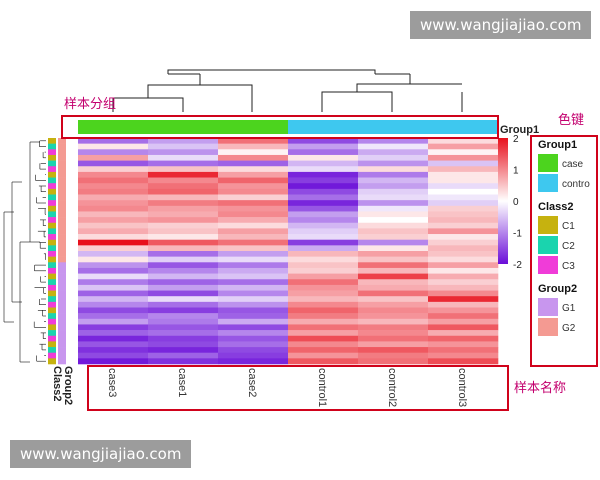  What do you see at coordinates (557, 289) in the screenshot?
I see `legend-section-title: Group2` at bounding box center [557, 289].